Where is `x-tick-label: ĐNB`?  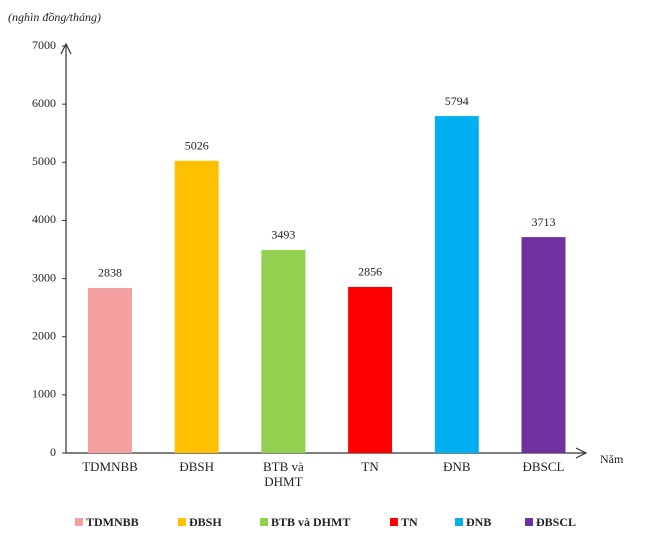
x-tick-label: ĐNB is located at coordinates (457, 466).